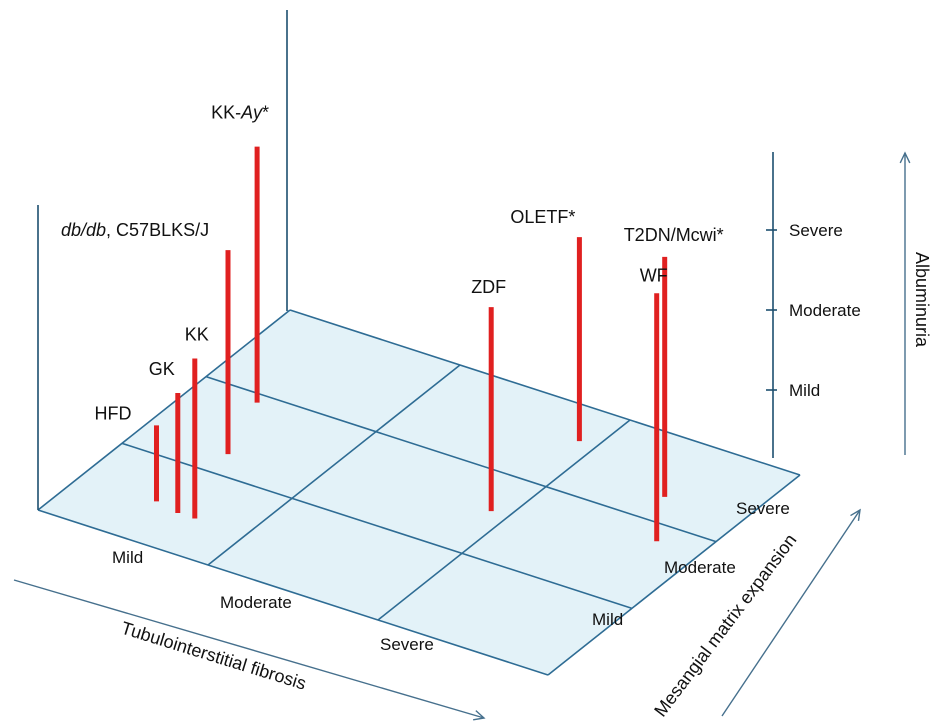 This screenshot has height=725, width=935. I want to click on albuminuria-tick-label-severe: Severe, so click(816, 230).